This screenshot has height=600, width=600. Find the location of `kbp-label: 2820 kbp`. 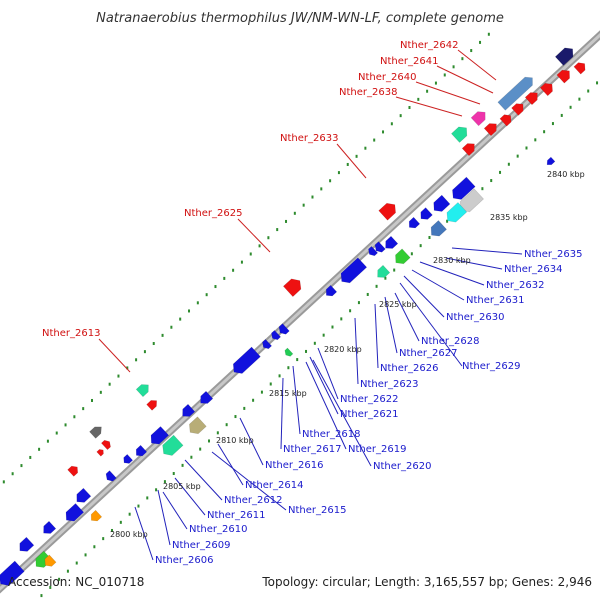

kbp-label: 2820 kbp is located at coordinates (343, 349).